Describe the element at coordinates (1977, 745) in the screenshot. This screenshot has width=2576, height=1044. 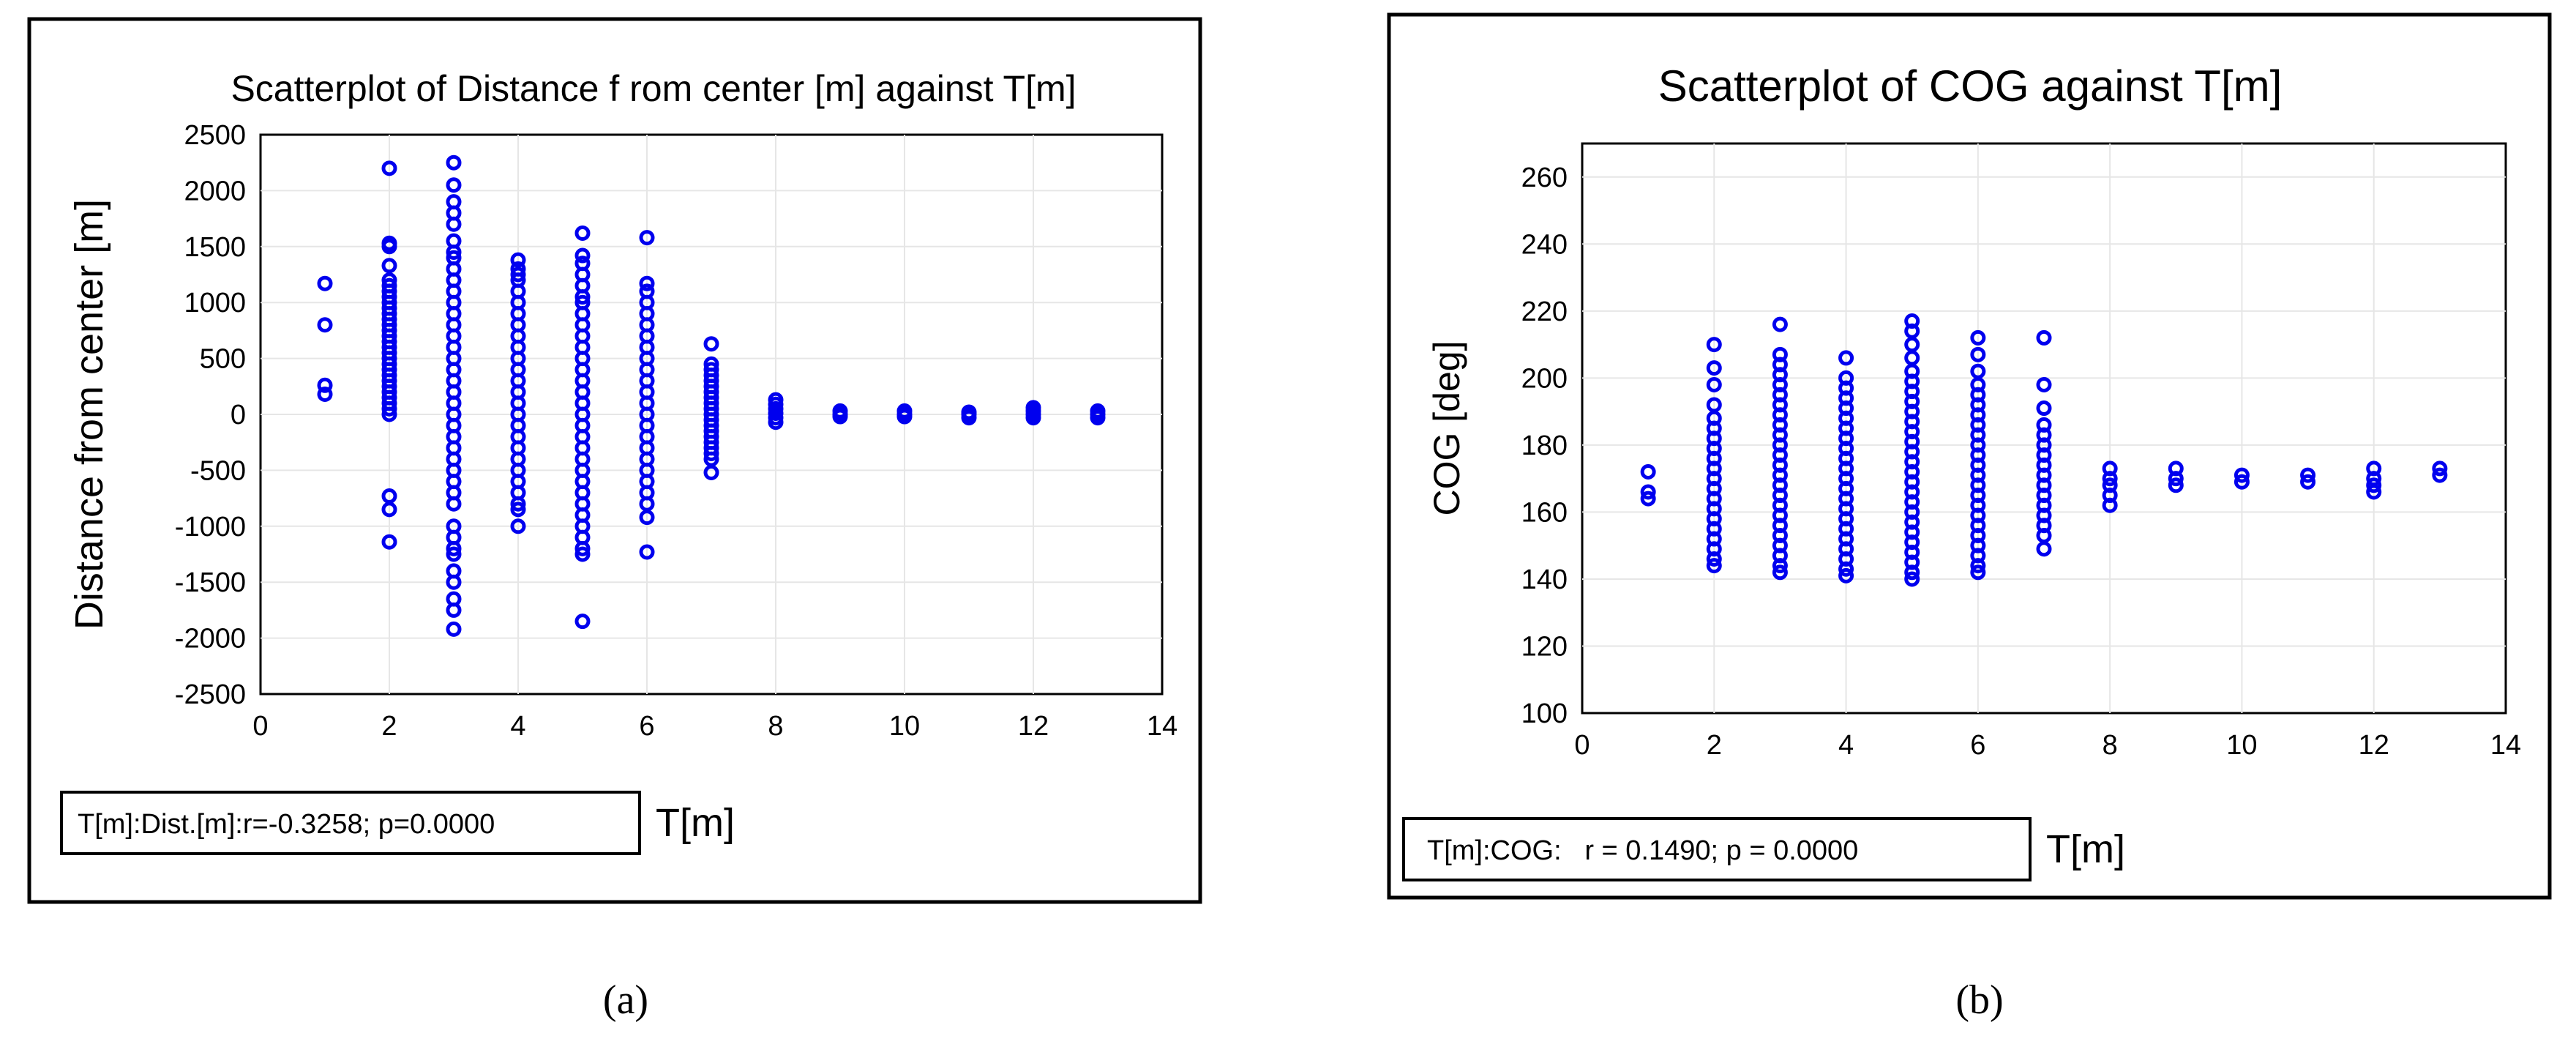
I see `panel-b-x-tick-label: 6` at that location.